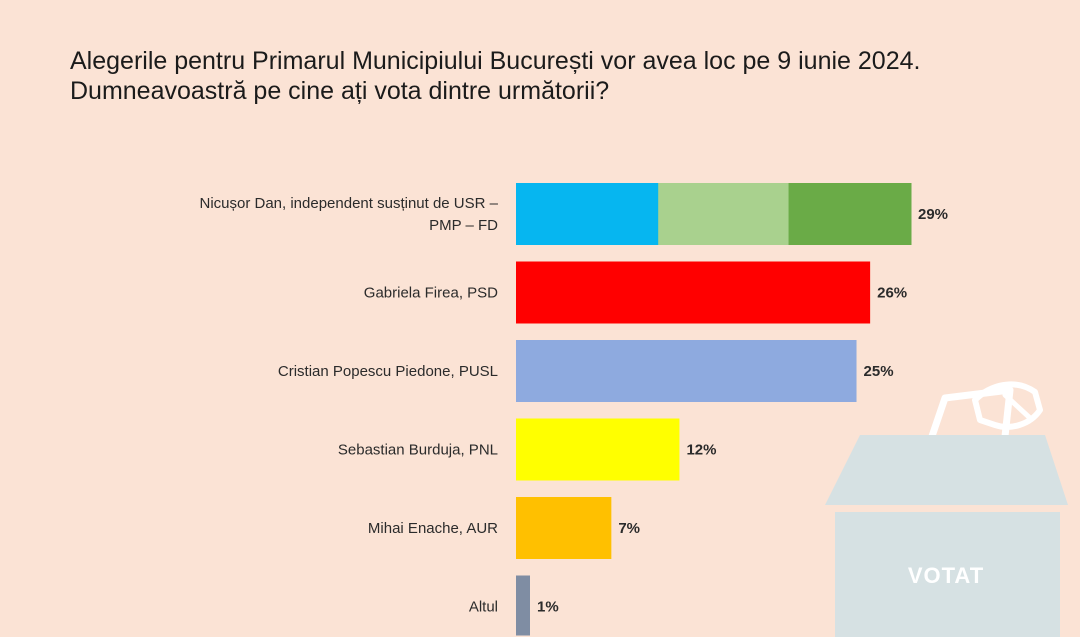  What do you see at coordinates (564, 528) in the screenshot?
I see `bar-mihai-enache` at bounding box center [564, 528].